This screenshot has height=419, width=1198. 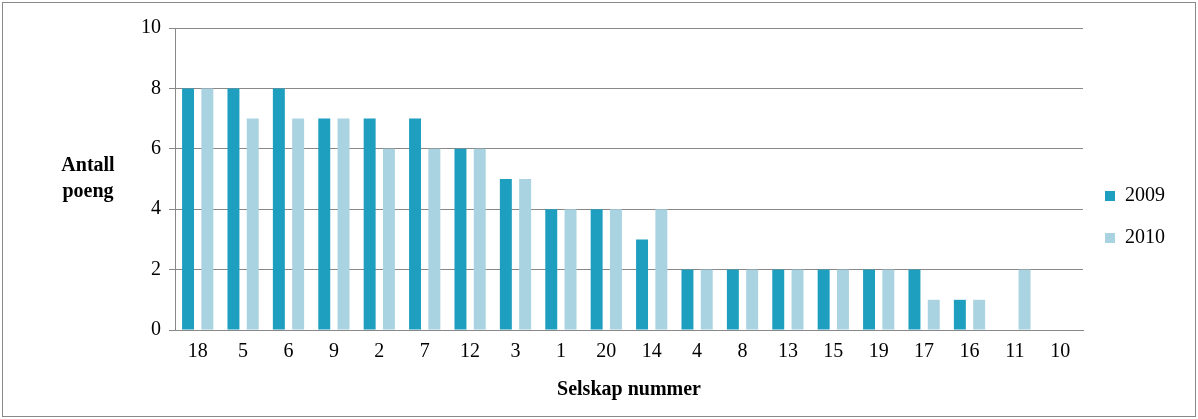 I want to click on x-tick-label: 12, so click(x=470, y=350).